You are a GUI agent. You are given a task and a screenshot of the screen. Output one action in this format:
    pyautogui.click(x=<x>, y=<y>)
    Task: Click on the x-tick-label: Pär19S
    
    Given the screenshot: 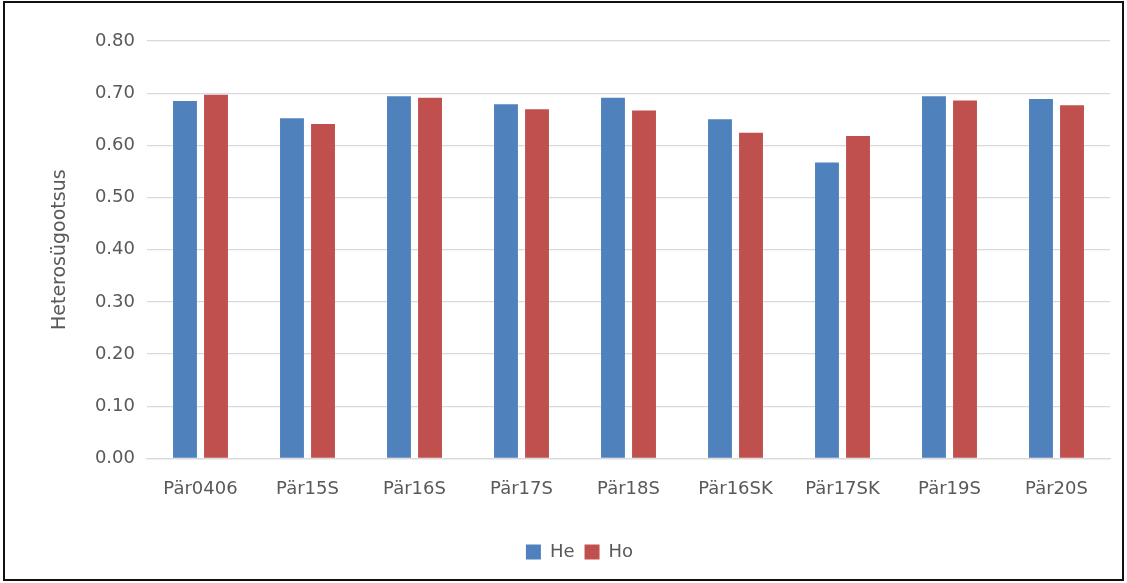 What is the action you would take?
    pyautogui.click(x=949, y=487)
    